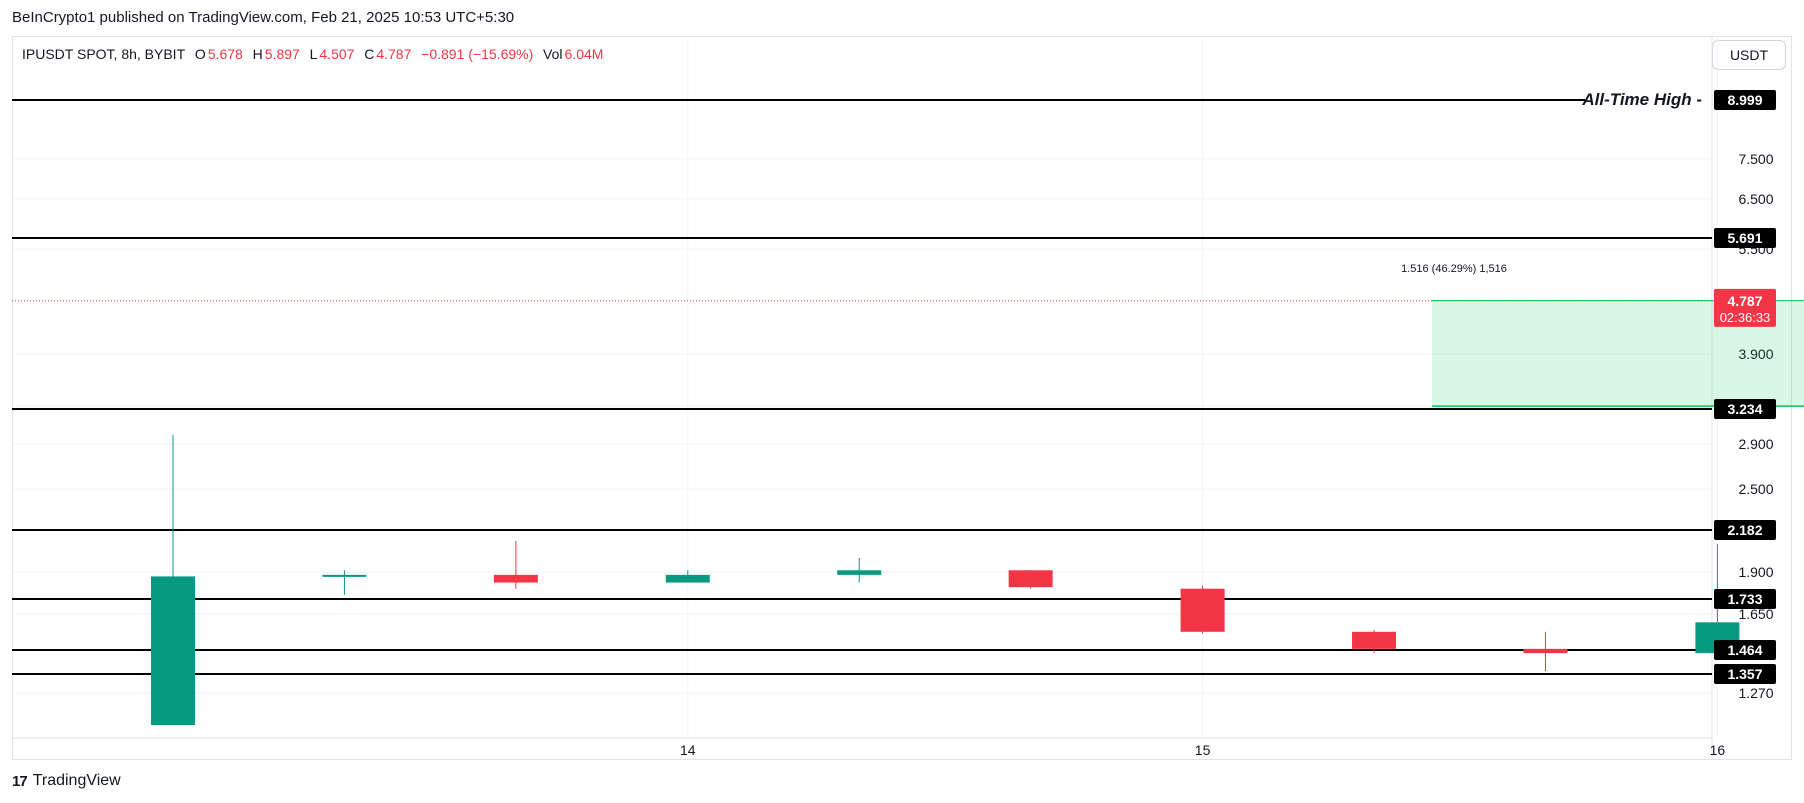  I want to click on legend-open-value: 5.678, so click(225, 54).